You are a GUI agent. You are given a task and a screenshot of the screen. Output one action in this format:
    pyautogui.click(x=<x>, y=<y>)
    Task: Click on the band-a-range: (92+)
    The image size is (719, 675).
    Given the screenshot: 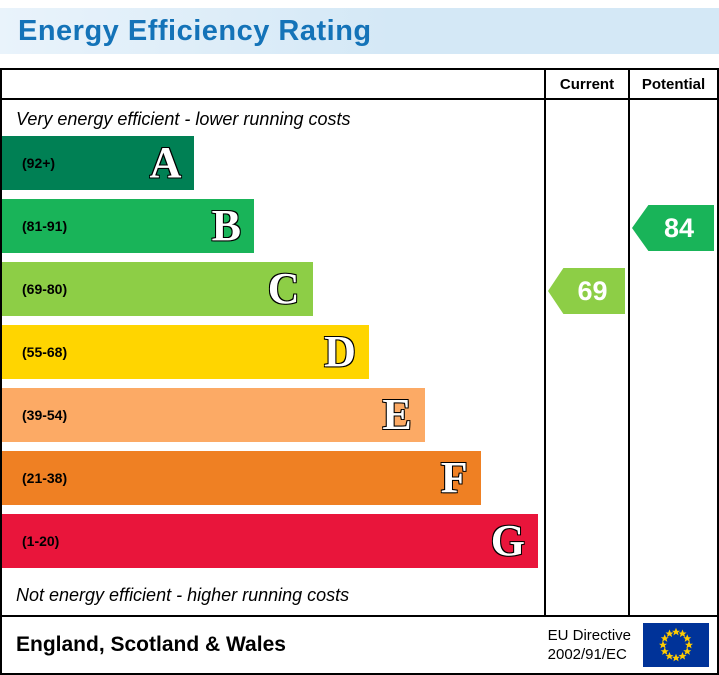 What is the action you would take?
    pyautogui.click(x=39, y=163)
    